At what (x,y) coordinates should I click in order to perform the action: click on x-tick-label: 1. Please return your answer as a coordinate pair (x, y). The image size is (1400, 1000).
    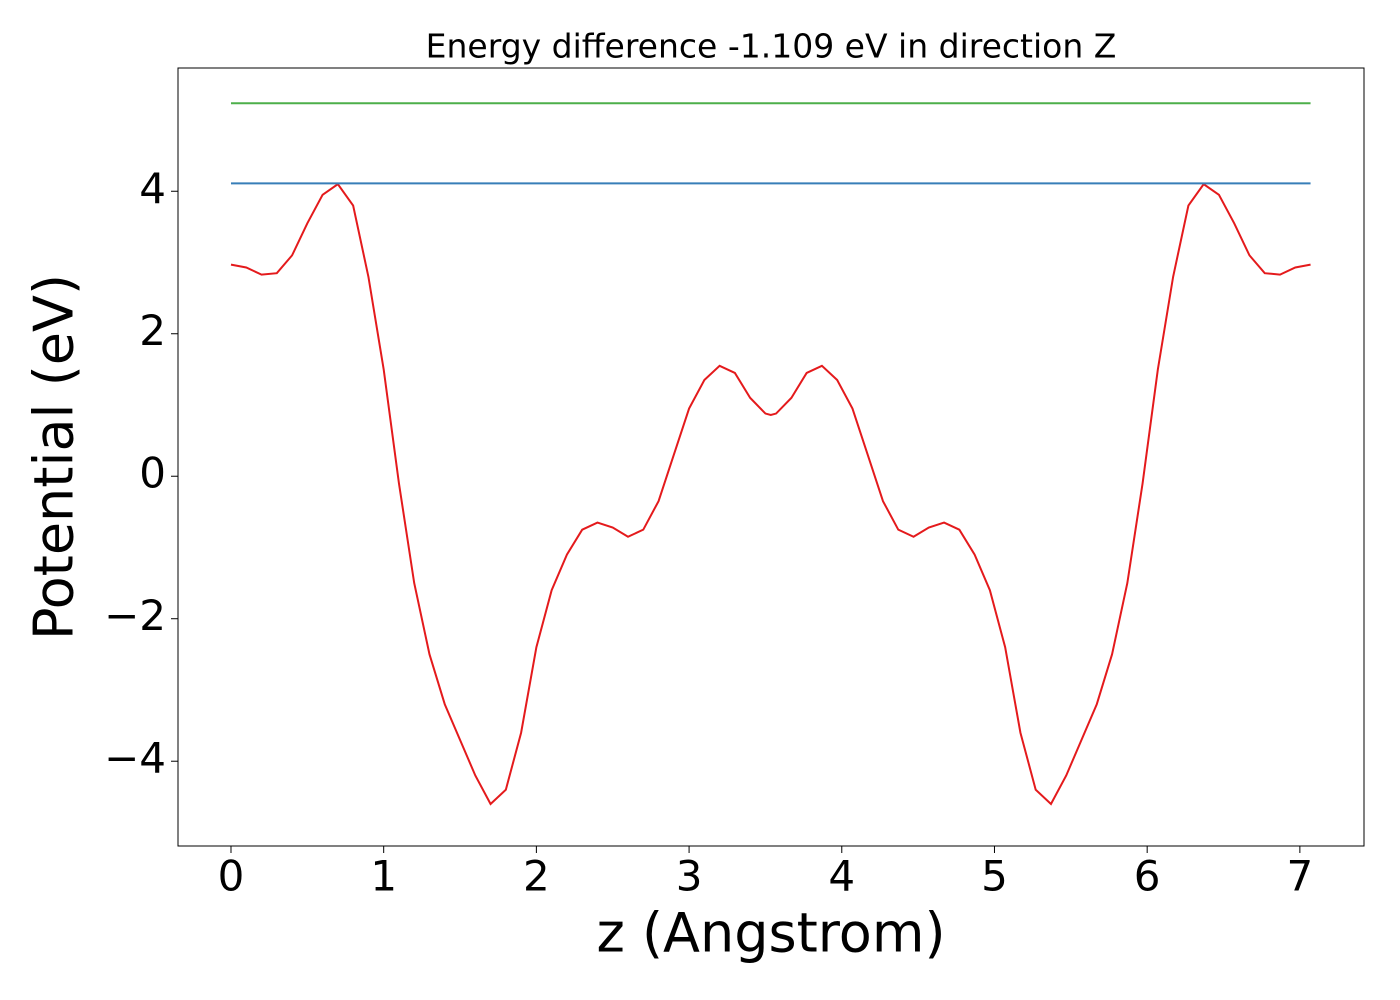
    Looking at the image, I should click on (383, 876).